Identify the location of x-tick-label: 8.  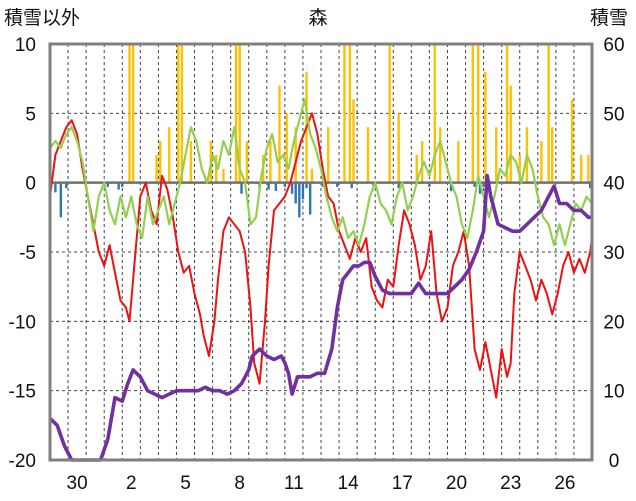
(239, 483).